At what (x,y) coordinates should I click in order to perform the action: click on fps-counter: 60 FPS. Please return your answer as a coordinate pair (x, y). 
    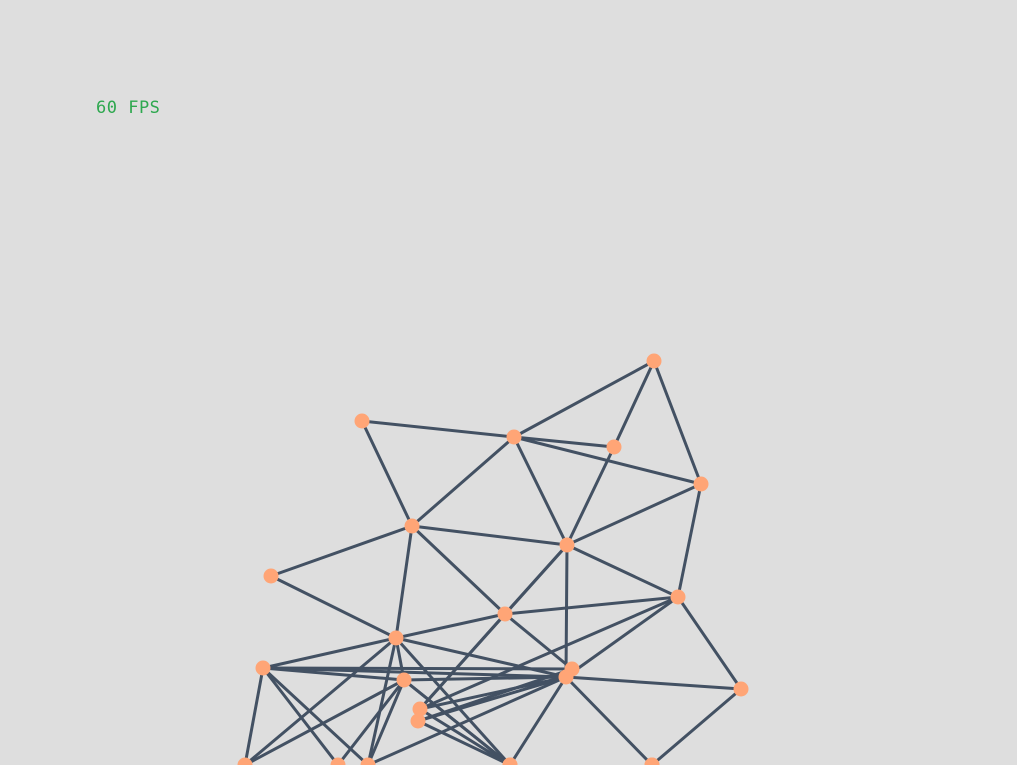
    Looking at the image, I should click on (128, 108).